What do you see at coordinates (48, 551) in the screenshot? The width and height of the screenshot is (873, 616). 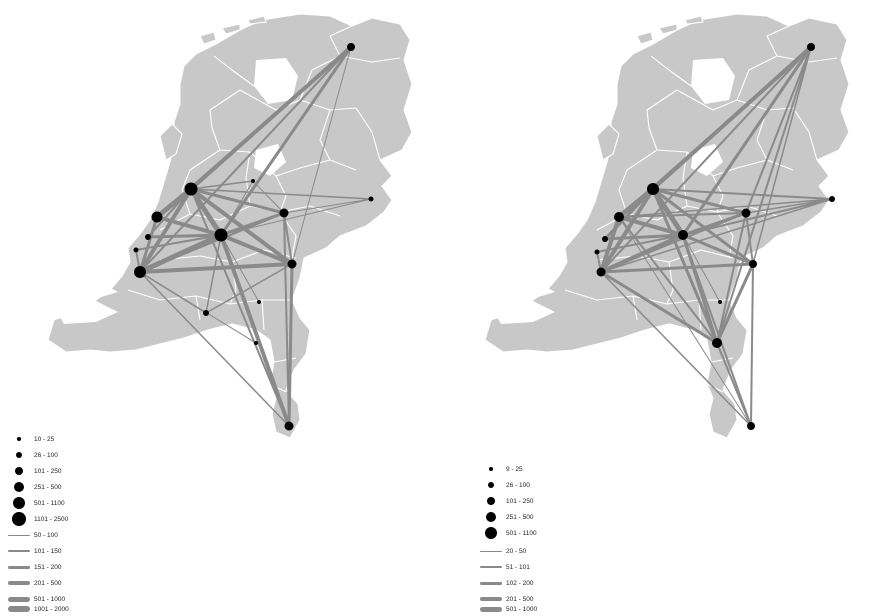 I see `legend-label: 101 - 150` at bounding box center [48, 551].